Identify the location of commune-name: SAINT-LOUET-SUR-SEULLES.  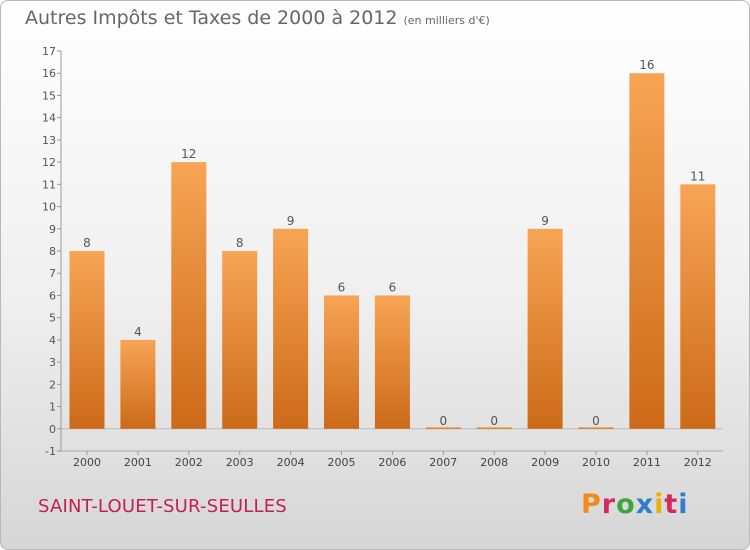
(162, 506).